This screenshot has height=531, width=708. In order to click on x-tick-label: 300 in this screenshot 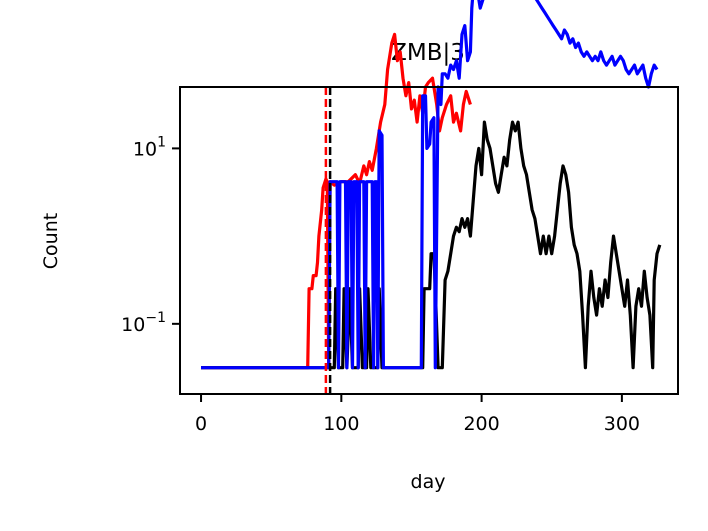, I will do `click(622, 424)`.